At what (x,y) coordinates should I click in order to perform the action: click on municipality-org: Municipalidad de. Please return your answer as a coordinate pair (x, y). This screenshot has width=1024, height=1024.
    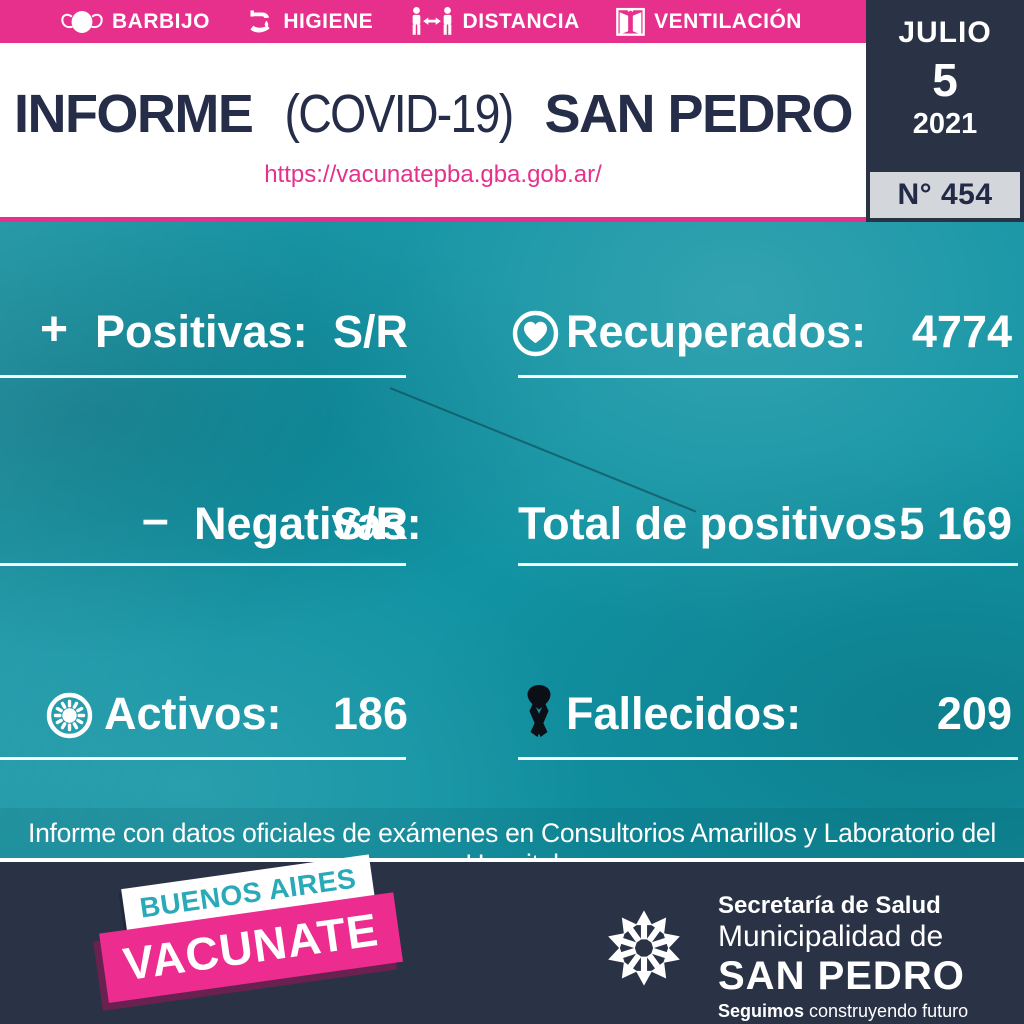
    Looking at the image, I should click on (831, 936).